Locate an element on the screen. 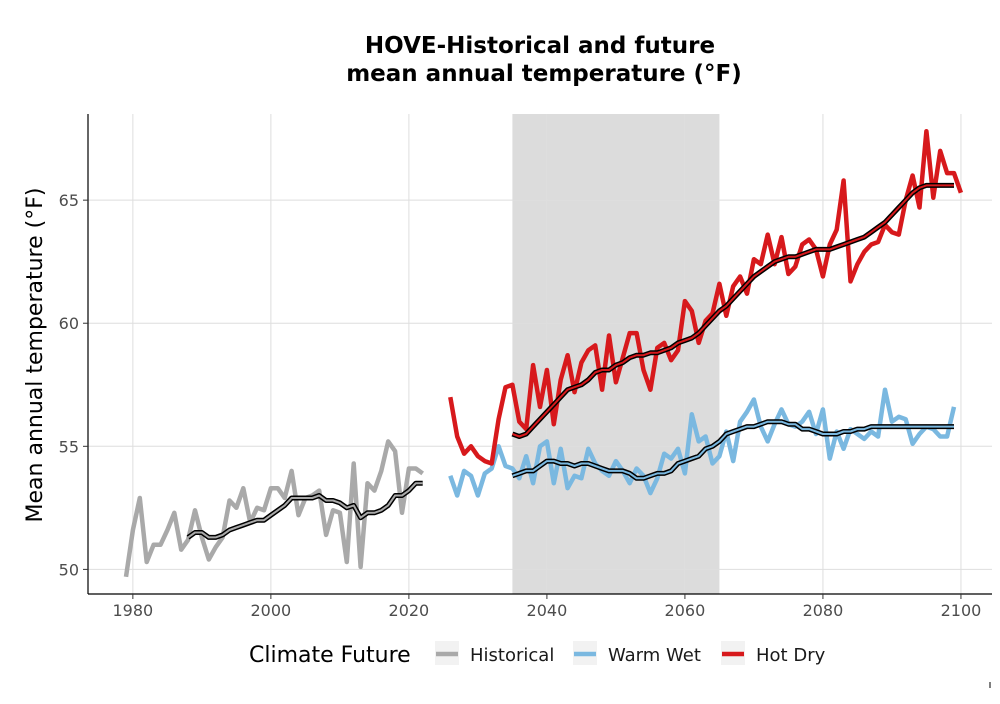  legend-label-historical: Historical is located at coordinates (512, 655).